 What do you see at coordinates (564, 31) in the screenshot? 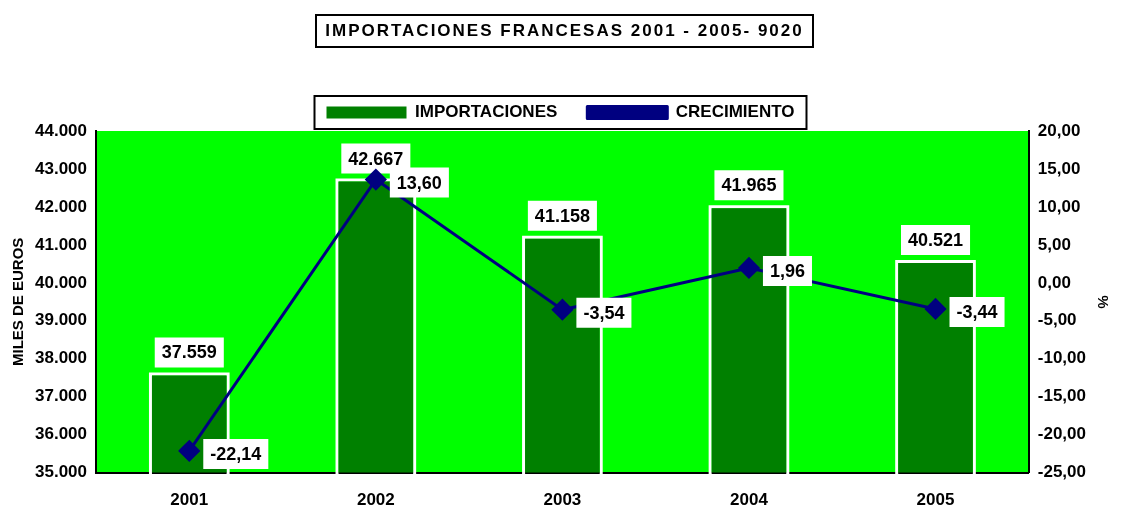
I see `chart-title: IMPORTACIONES FRANCESAS 2001 - 2005- 9020` at bounding box center [564, 31].